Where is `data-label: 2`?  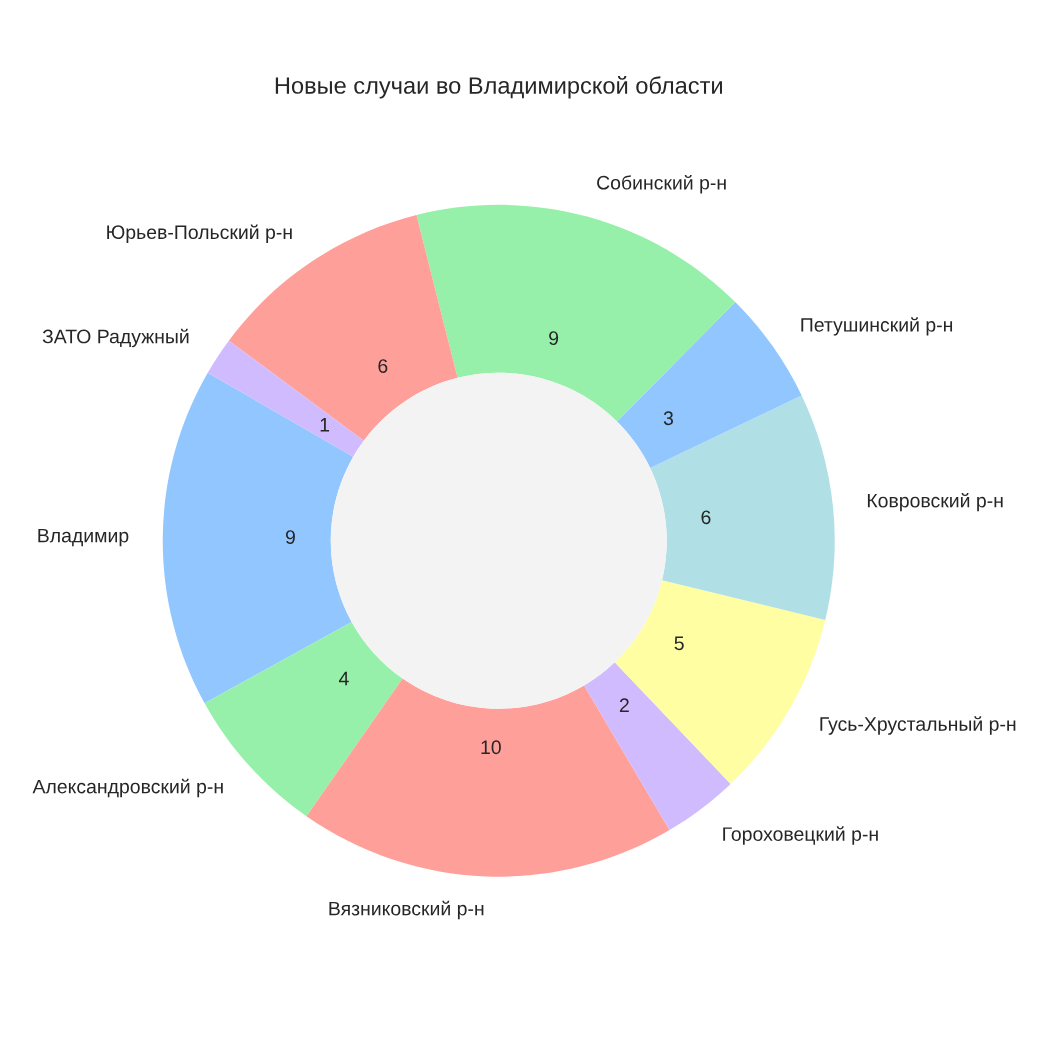
data-label: 2 is located at coordinates (624, 705).